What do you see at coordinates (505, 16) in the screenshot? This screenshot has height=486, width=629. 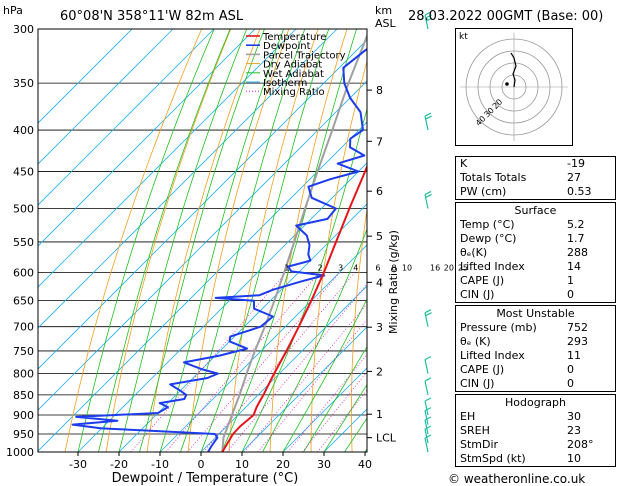 I see `sounding-datetime: 28.03.2022 00GMT (Base: 00)` at bounding box center [505, 16].